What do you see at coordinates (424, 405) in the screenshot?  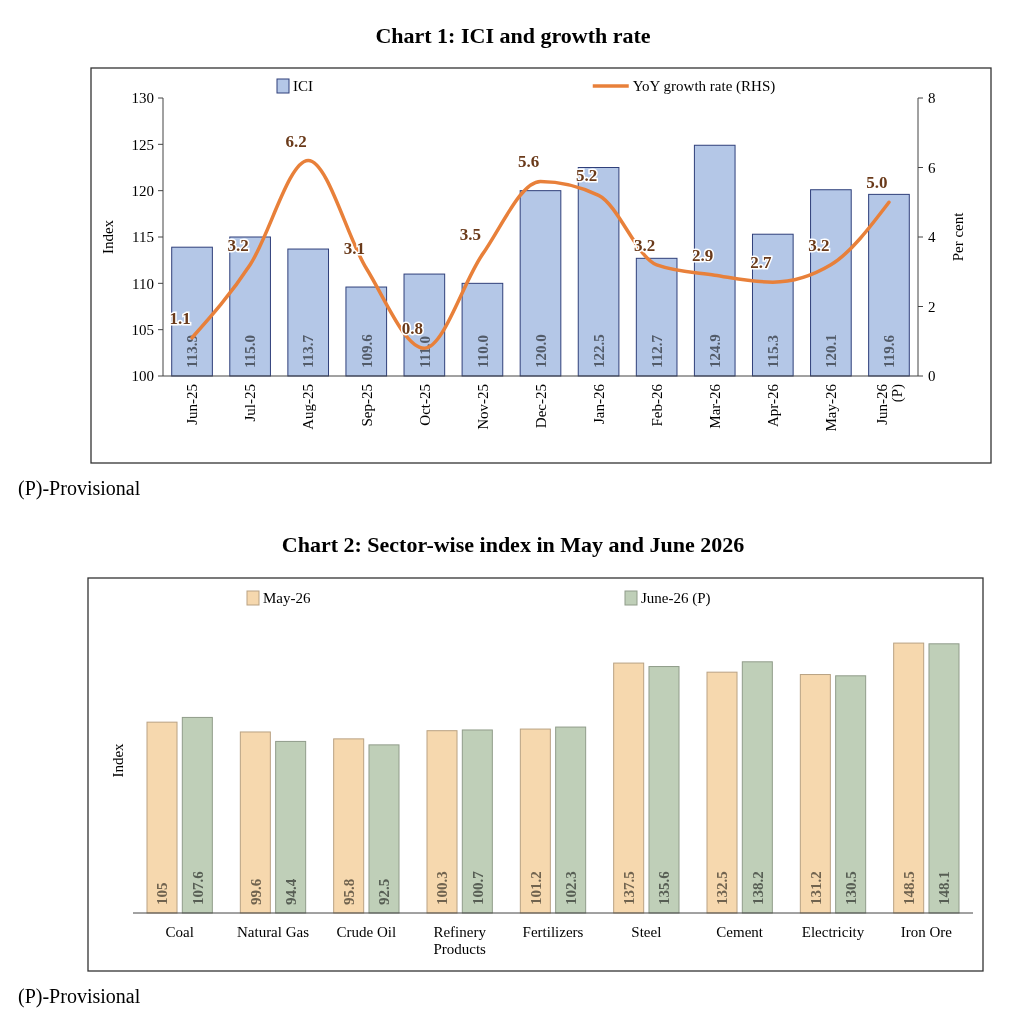 I see `x-tick-label: Oct-25` at bounding box center [424, 405].